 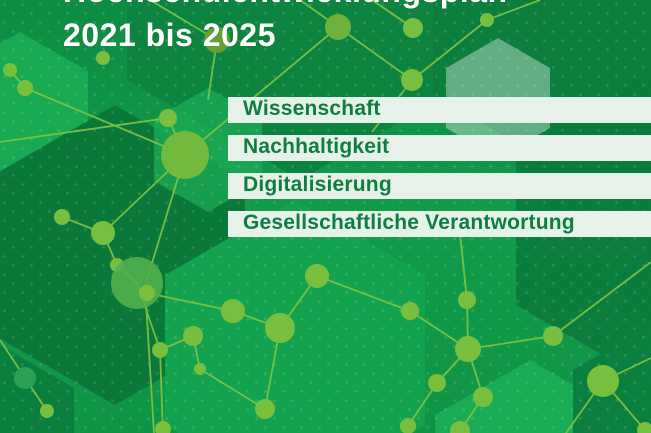 I want to click on topic-bar-digitalisierung: Digitalisierung, so click(x=439, y=186).